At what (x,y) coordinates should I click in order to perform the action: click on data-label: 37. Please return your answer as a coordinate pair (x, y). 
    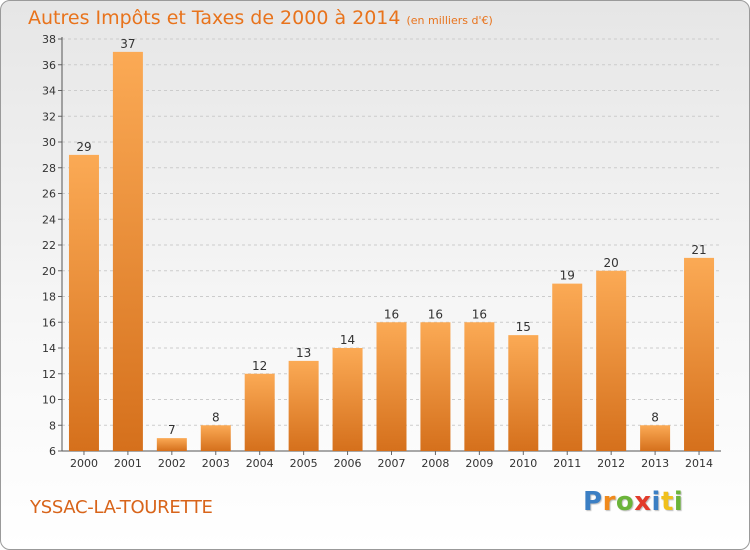
    Looking at the image, I should click on (127, 44).